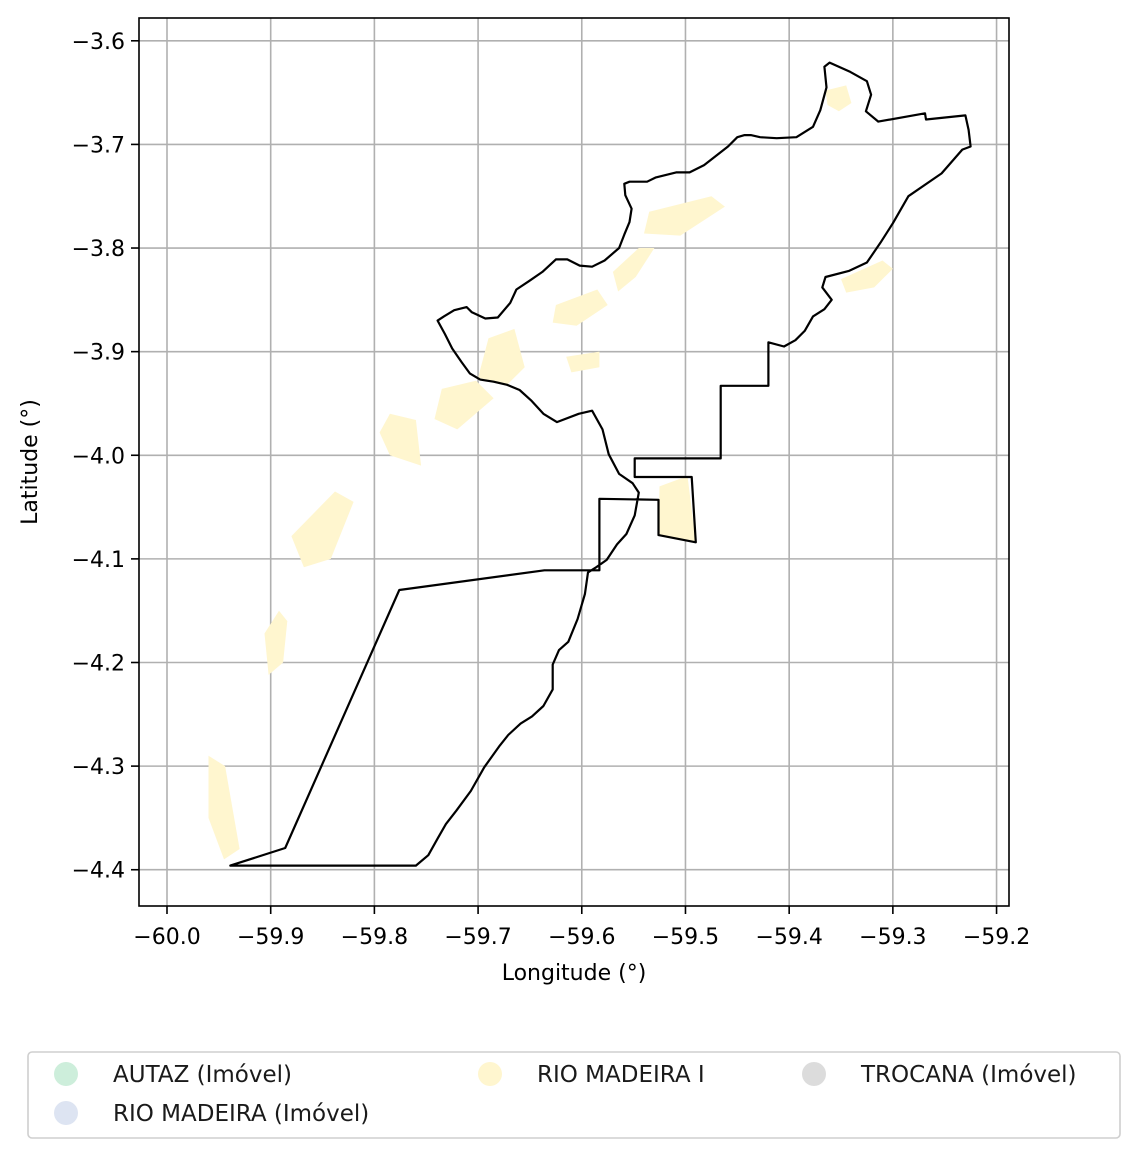 The width and height of the screenshot is (1140, 1158). I want to click on y-tick-label: −3.6, so click(98, 42).